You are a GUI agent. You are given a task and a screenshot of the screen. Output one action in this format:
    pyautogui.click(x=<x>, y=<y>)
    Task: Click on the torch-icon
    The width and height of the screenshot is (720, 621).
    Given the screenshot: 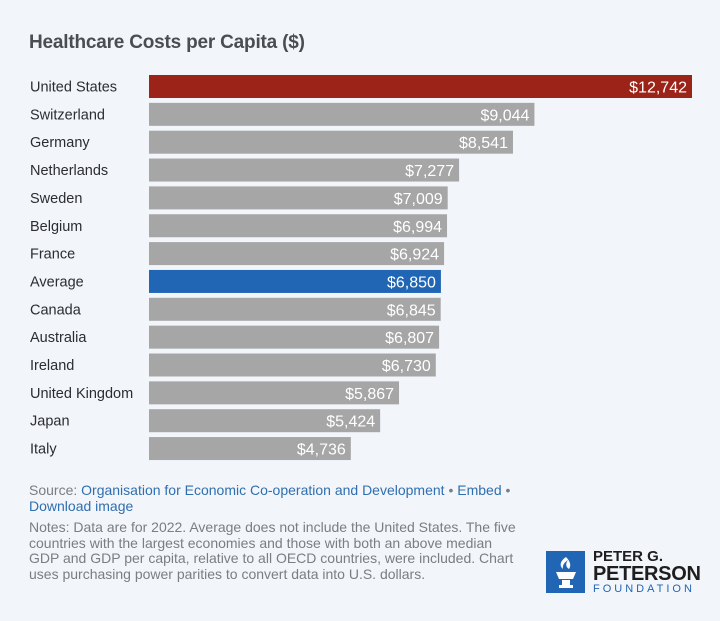 What is the action you would take?
    pyautogui.click(x=565, y=572)
    